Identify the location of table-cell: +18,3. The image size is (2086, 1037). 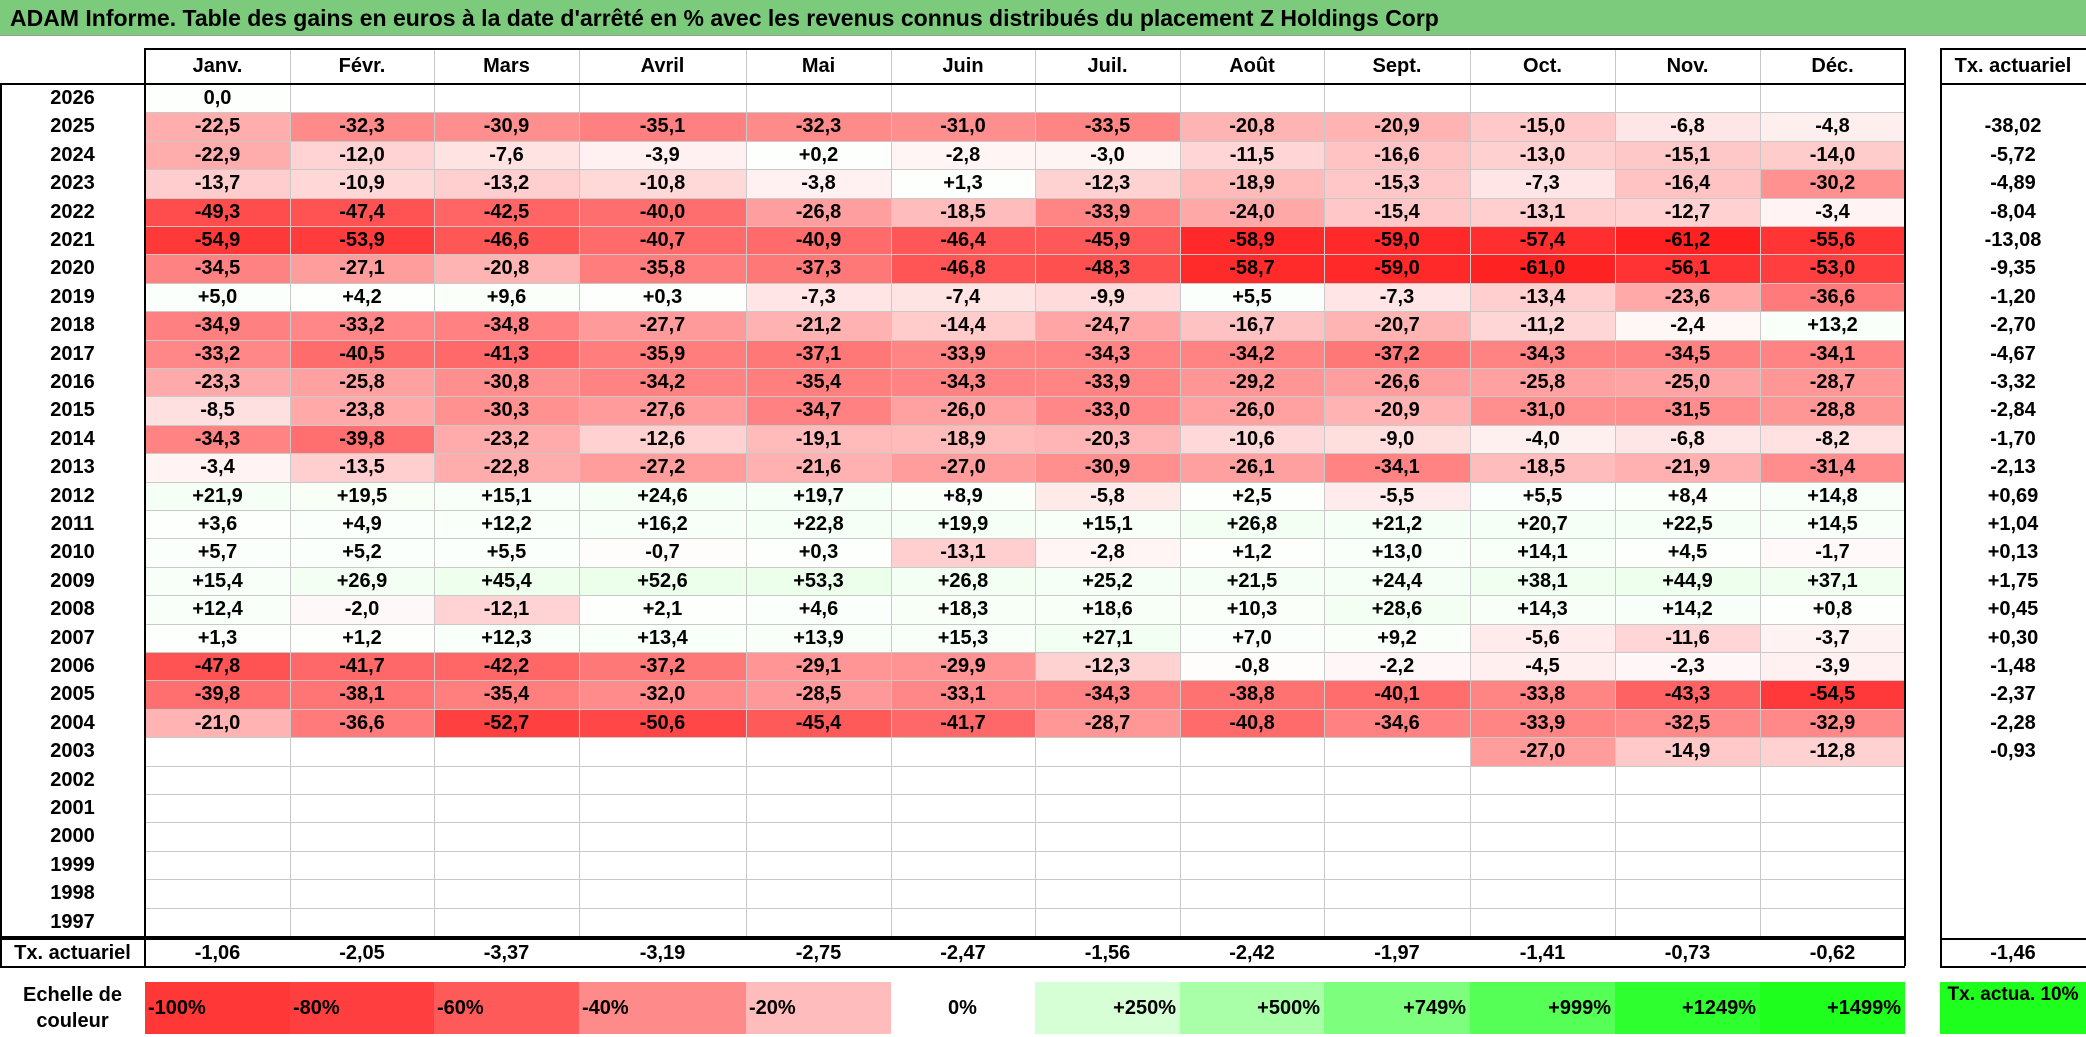
(963, 610).